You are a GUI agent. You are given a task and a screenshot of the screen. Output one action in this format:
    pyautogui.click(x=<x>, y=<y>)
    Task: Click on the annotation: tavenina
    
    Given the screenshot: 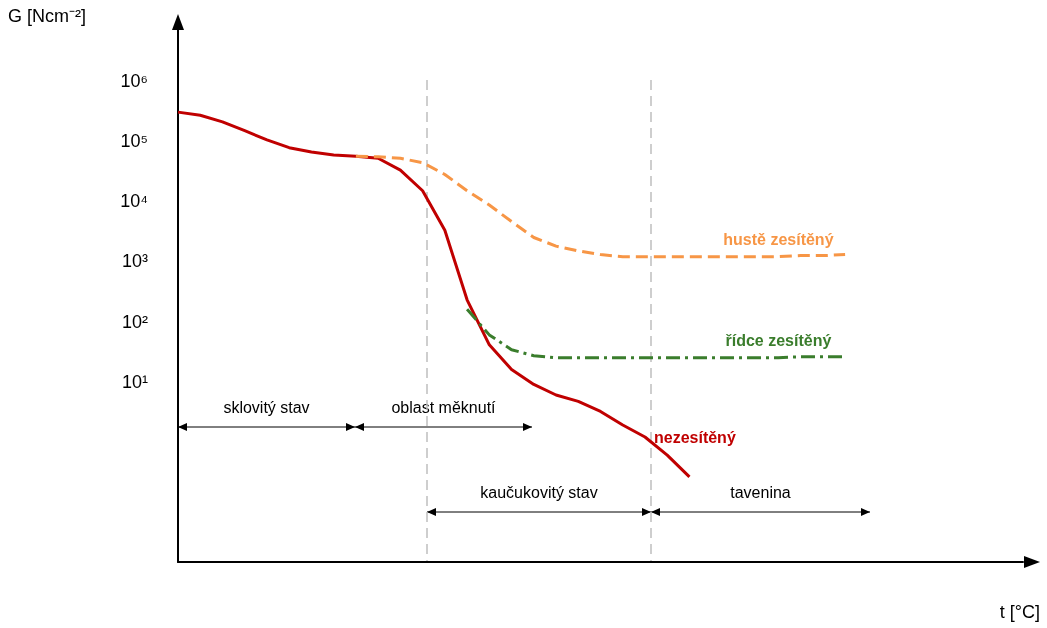 What is the action you would take?
    pyautogui.click(x=760, y=492)
    